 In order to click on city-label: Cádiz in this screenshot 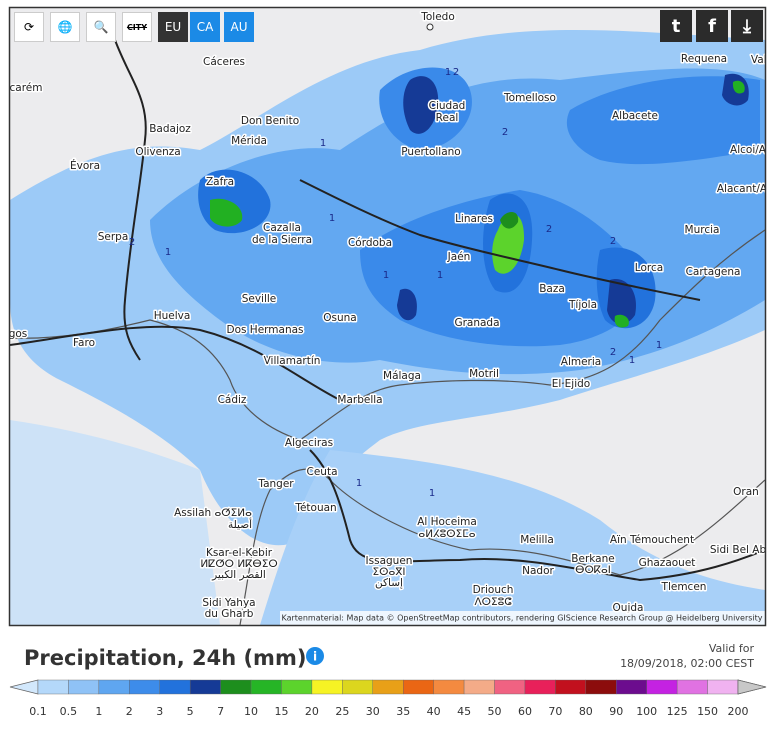, I will do `click(232, 400)`.